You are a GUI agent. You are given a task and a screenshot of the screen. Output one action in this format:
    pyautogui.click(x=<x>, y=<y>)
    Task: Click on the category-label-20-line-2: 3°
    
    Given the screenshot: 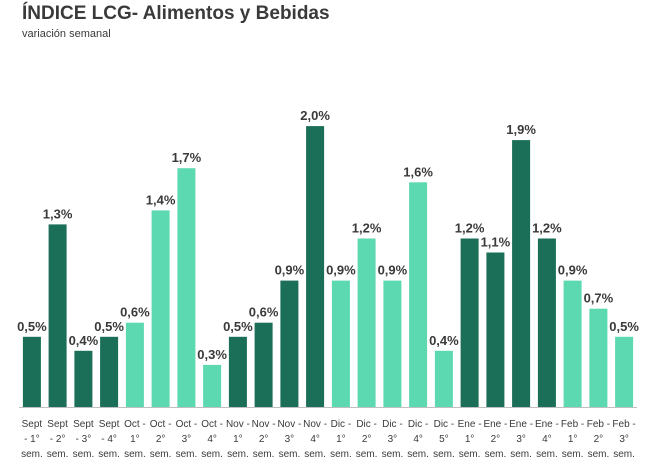 What is the action you would take?
    pyautogui.click(x=521, y=439)
    